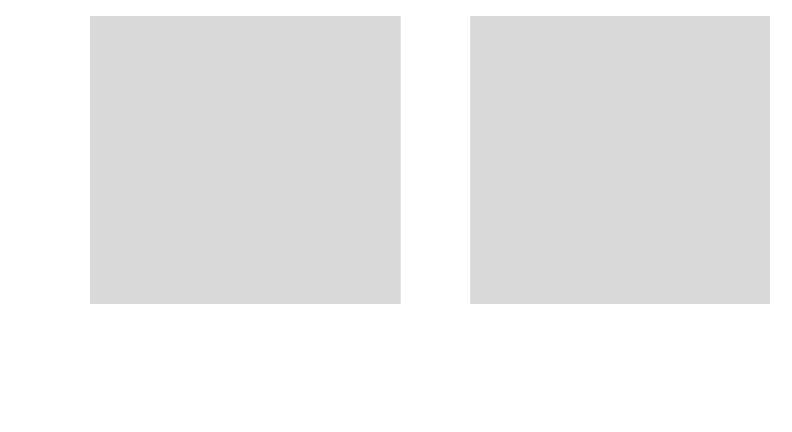  Describe the element at coordinates (435, 160) in the screenshot. I see `highlight-band` at that location.